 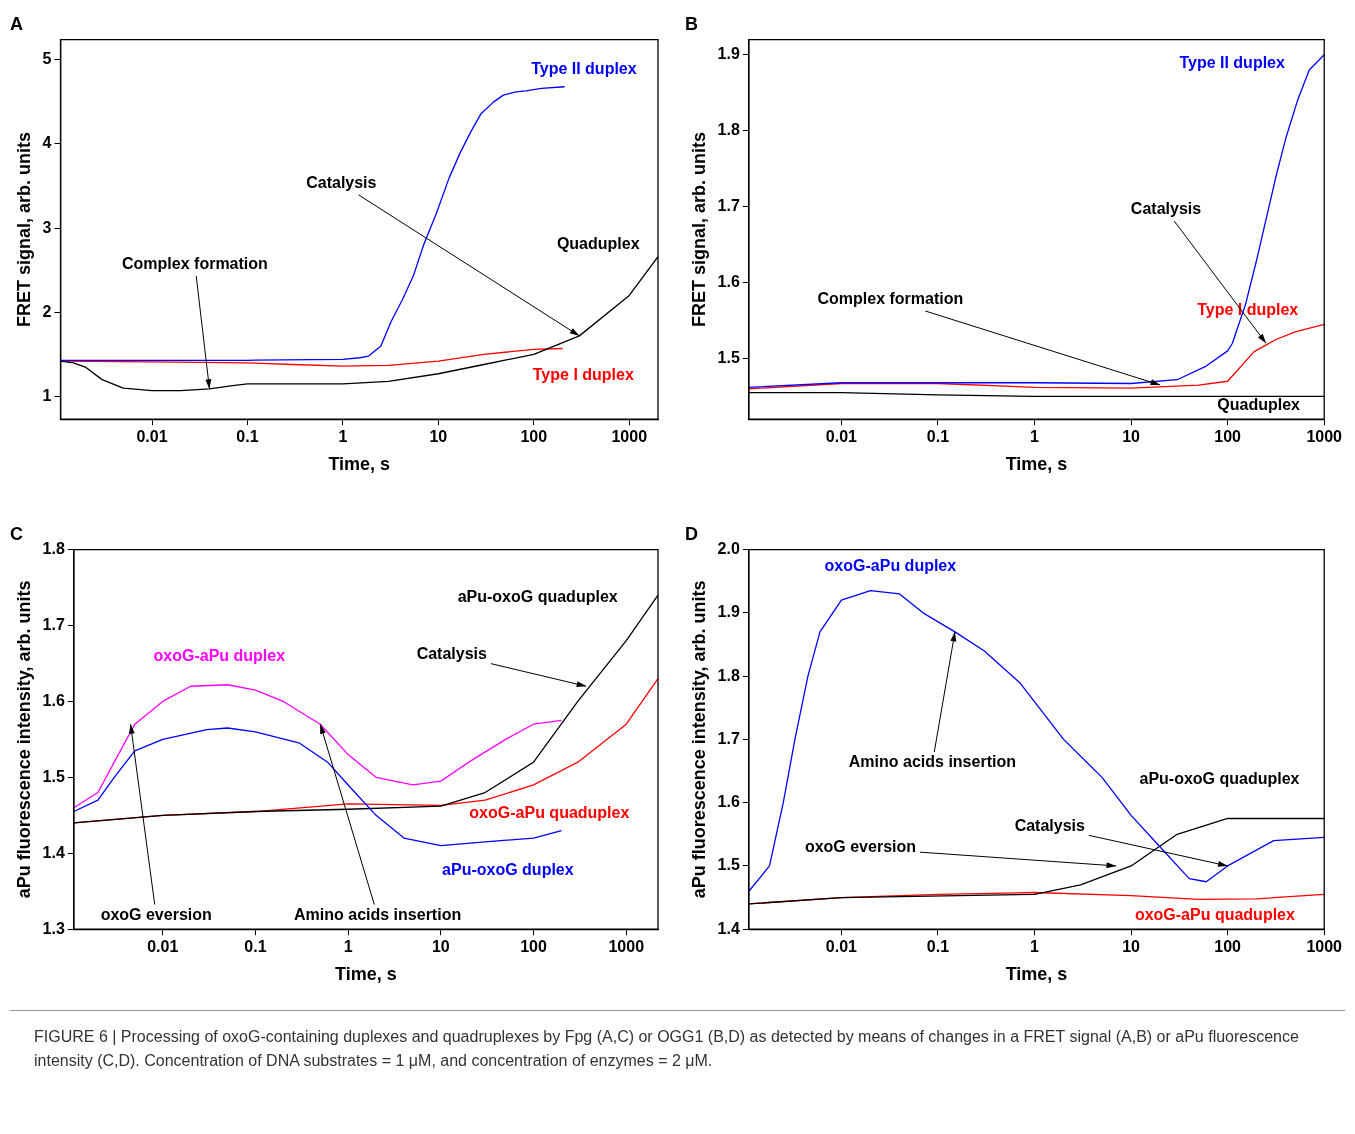 I want to click on chart-title: C, so click(x=16, y=533).